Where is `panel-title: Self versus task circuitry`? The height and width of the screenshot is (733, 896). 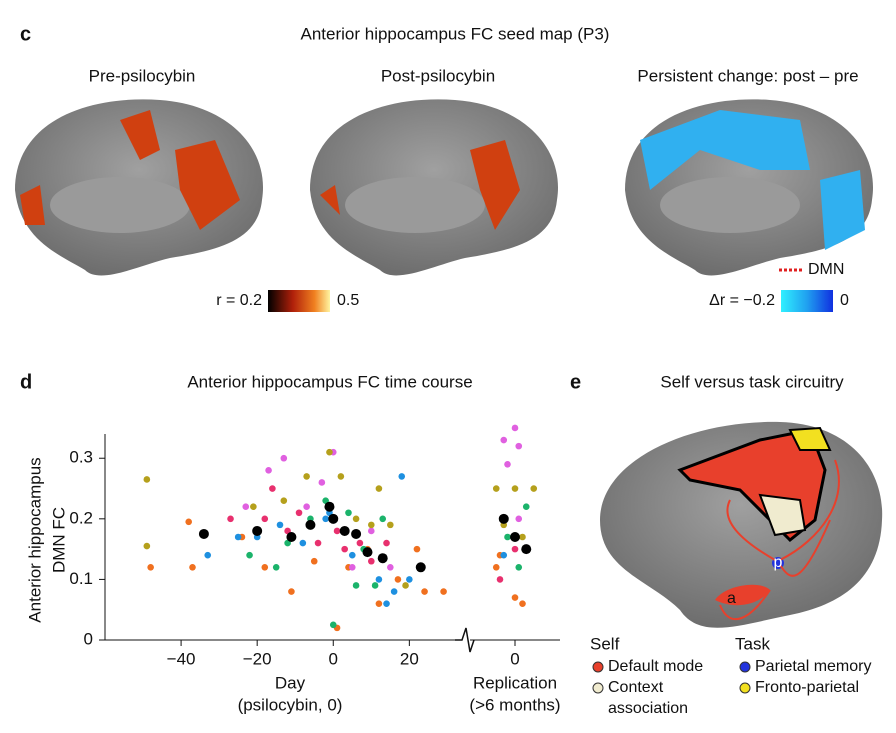
panel-title: Self versus task circuitry is located at coordinates (752, 381).